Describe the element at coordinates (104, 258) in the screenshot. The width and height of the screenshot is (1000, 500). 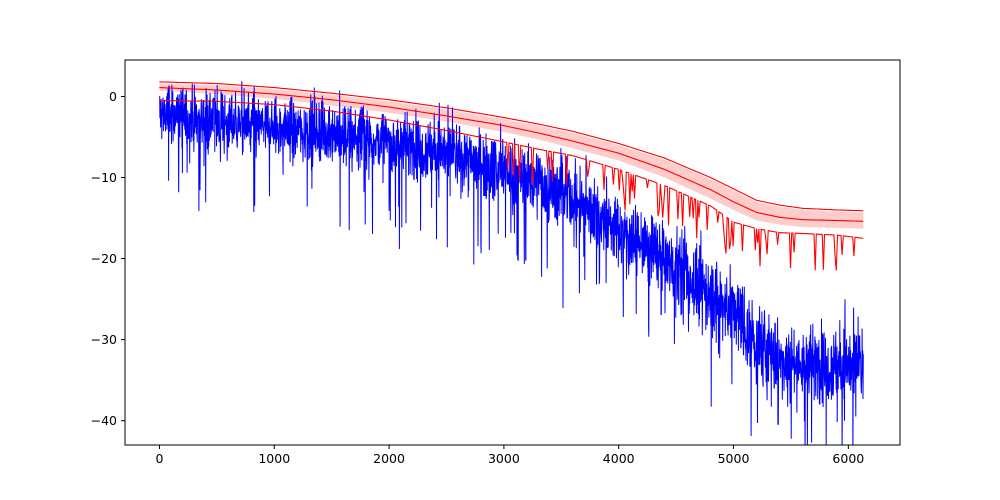
I see `y-tick-label: −20` at that location.